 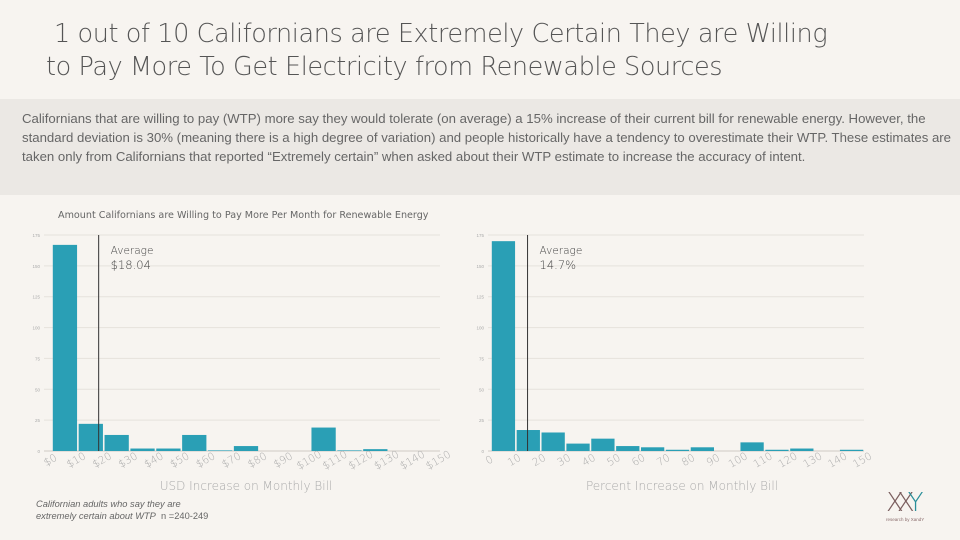 What do you see at coordinates (360, 461) in the screenshot?
I see `x-tick-label: $120` at bounding box center [360, 461].